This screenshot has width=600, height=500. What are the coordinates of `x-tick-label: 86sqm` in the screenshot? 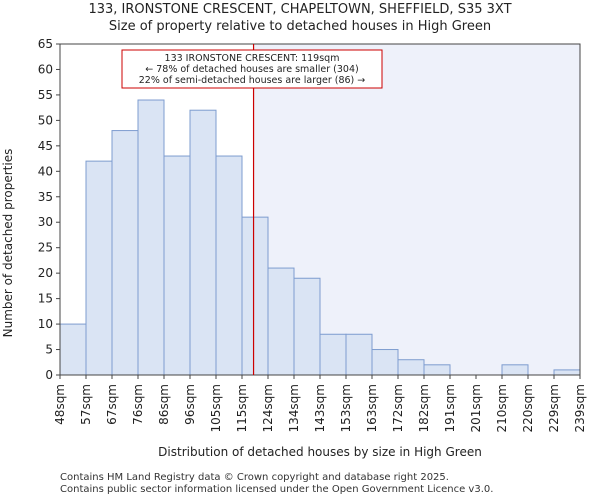 It's located at (164, 404).